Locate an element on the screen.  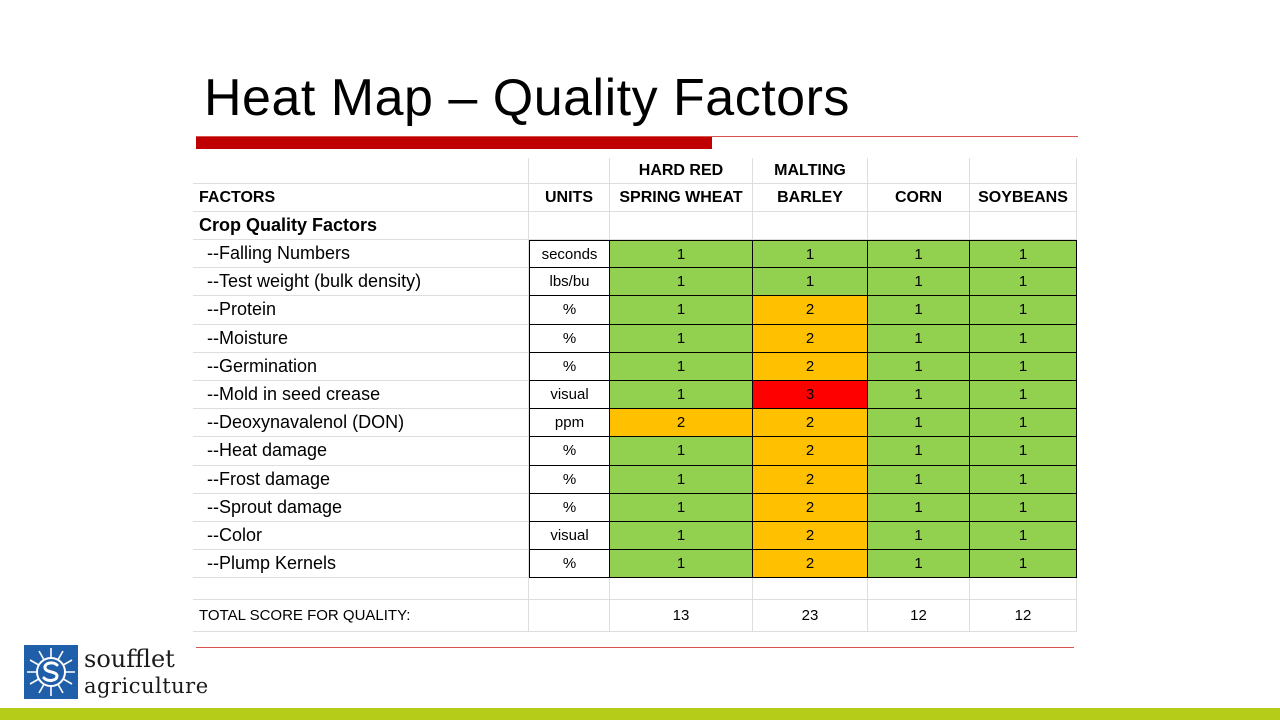
soufflet-emblem-icon is located at coordinates (51, 672).